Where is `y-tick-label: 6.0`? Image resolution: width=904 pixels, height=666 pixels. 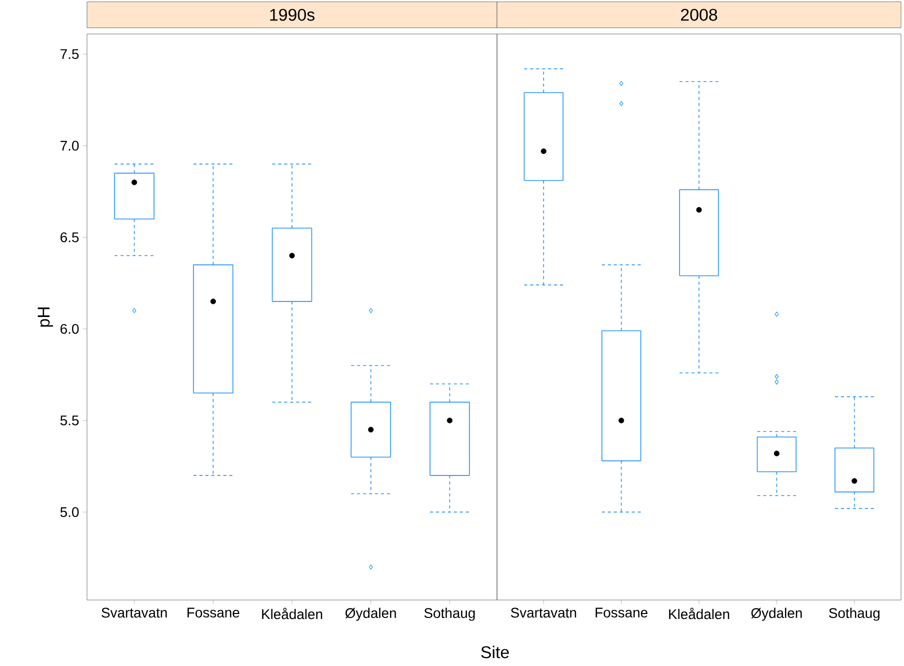
y-tick-label: 6.0 is located at coordinates (69, 329).